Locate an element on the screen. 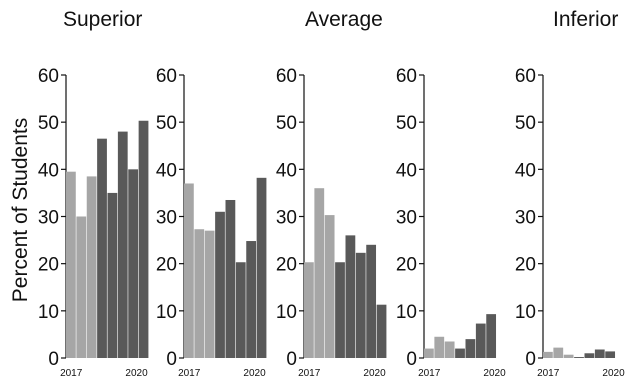 The image size is (625, 379). y-tick-label-3-3: 30 is located at coordinates (406, 218).